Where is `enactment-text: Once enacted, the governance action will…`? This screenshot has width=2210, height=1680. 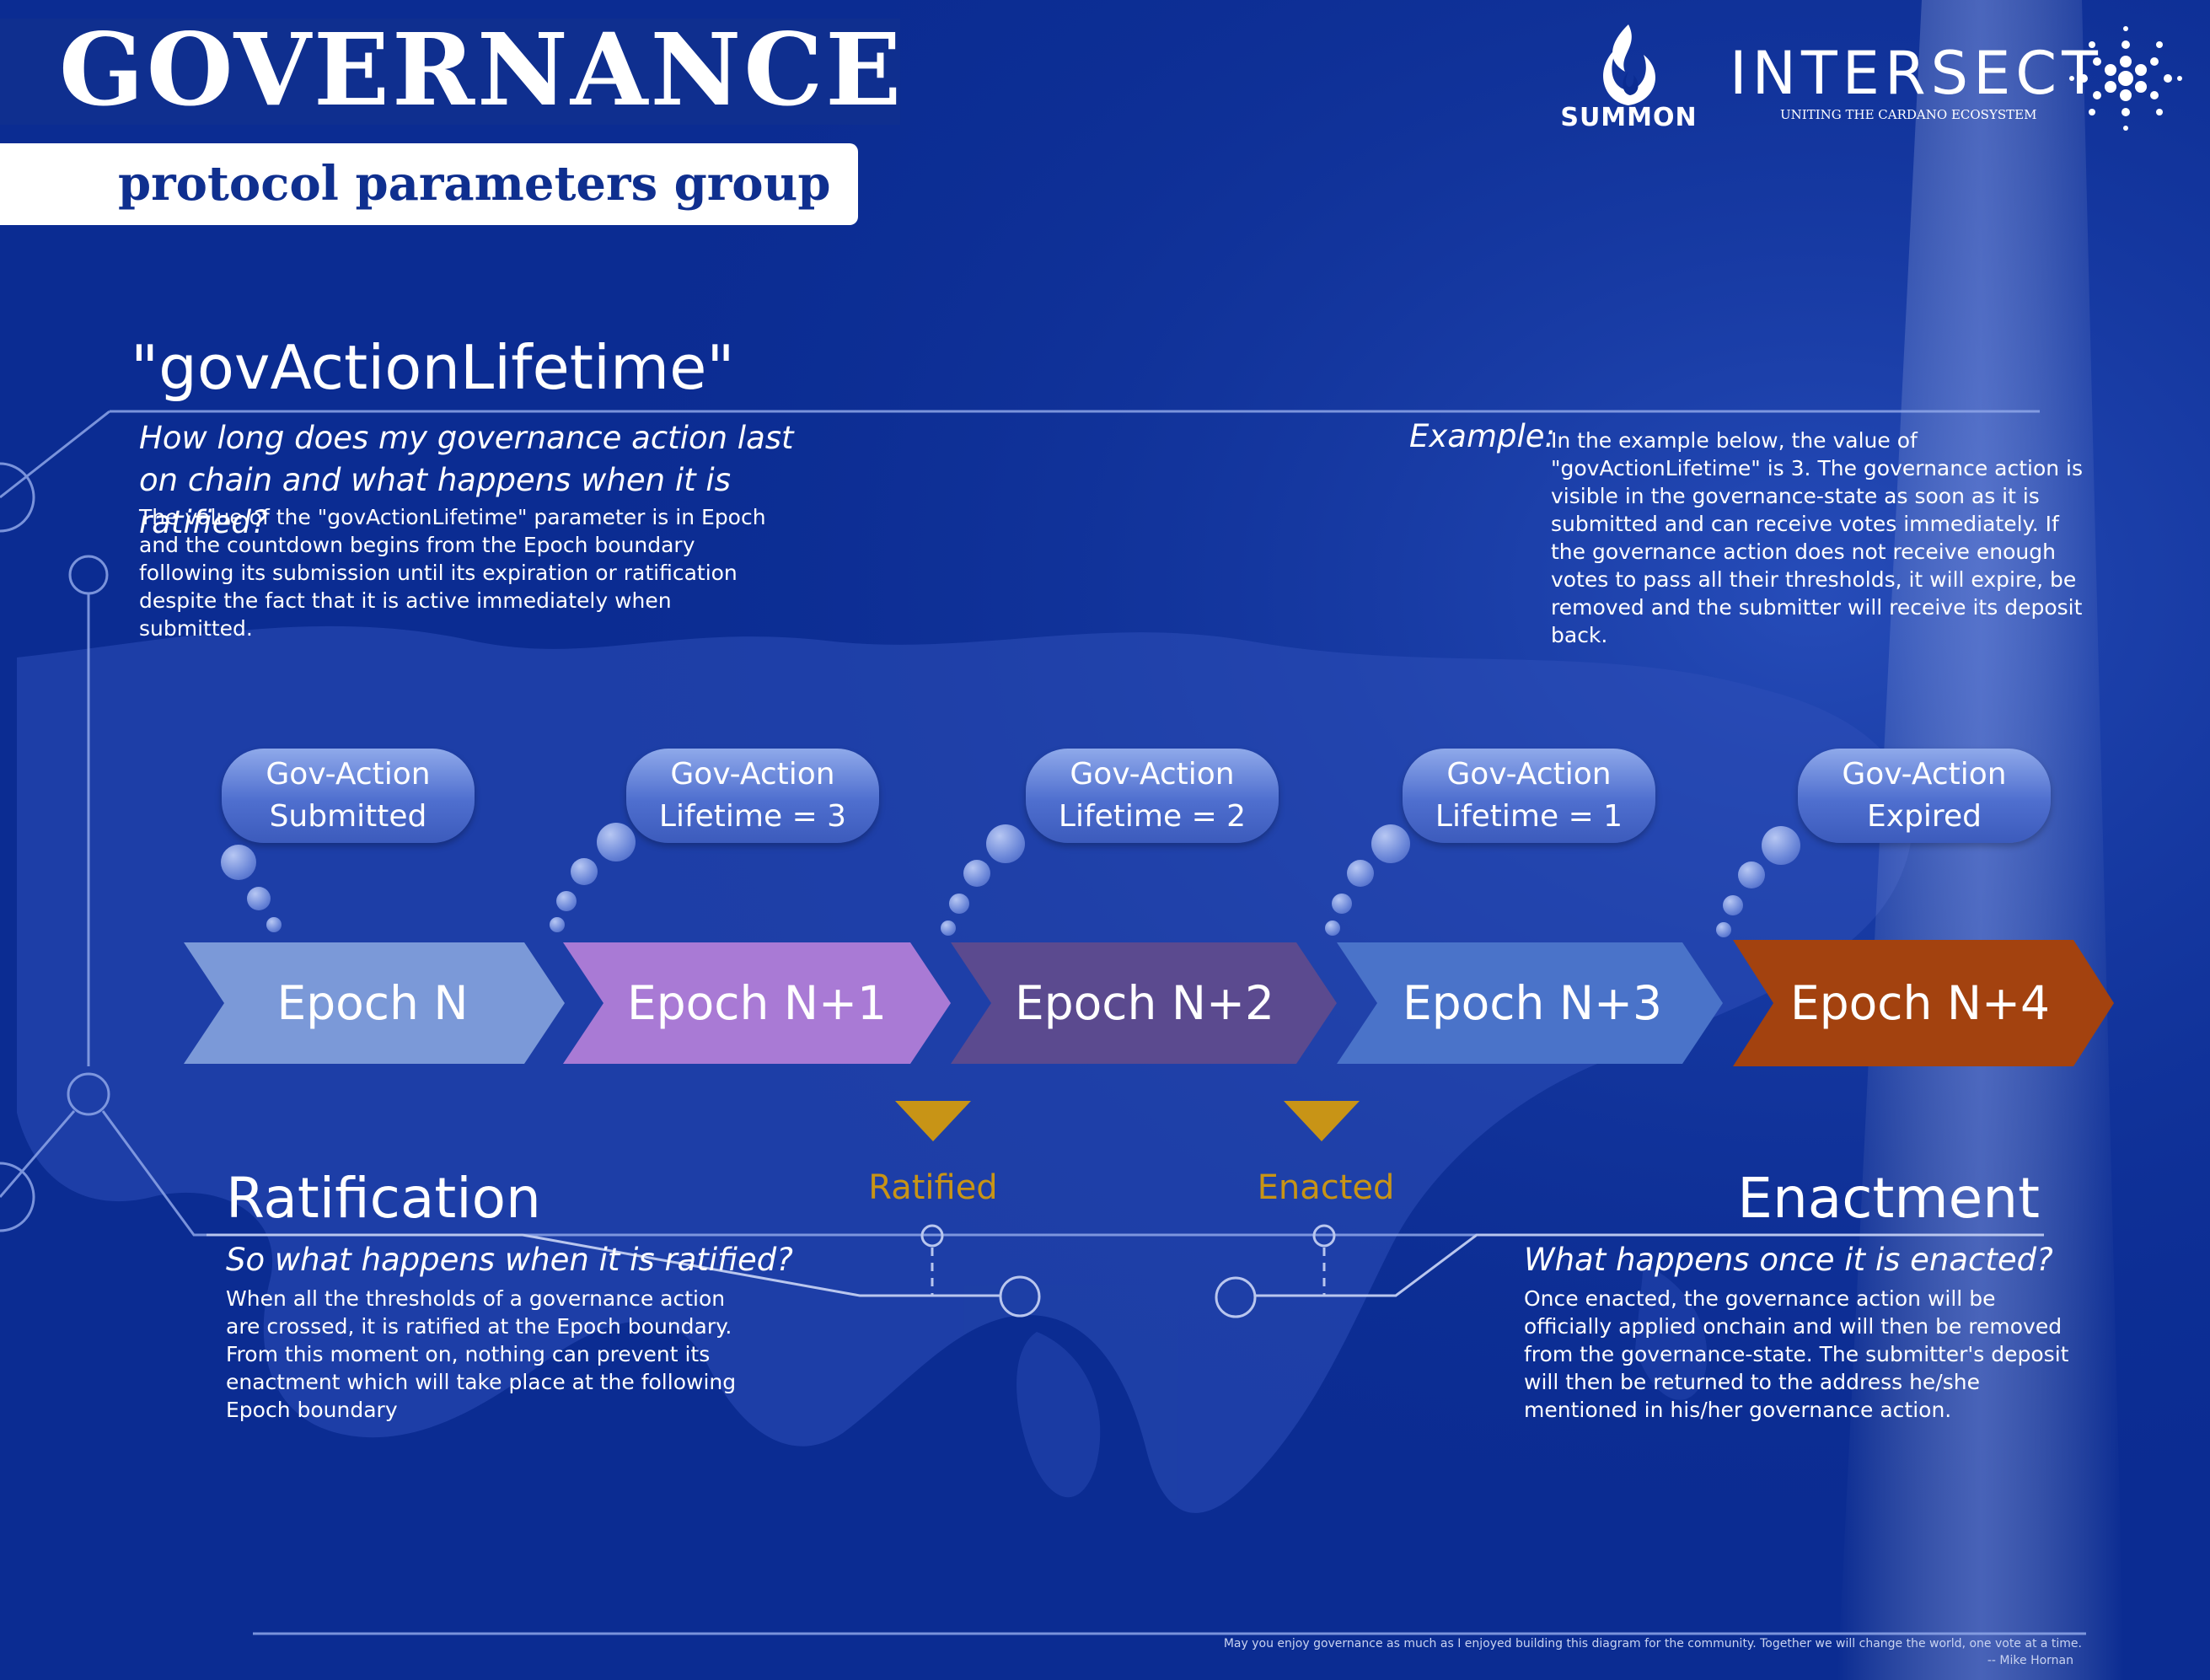 enactment-text: Once enacted, the governance action will… is located at coordinates (1796, 1354).